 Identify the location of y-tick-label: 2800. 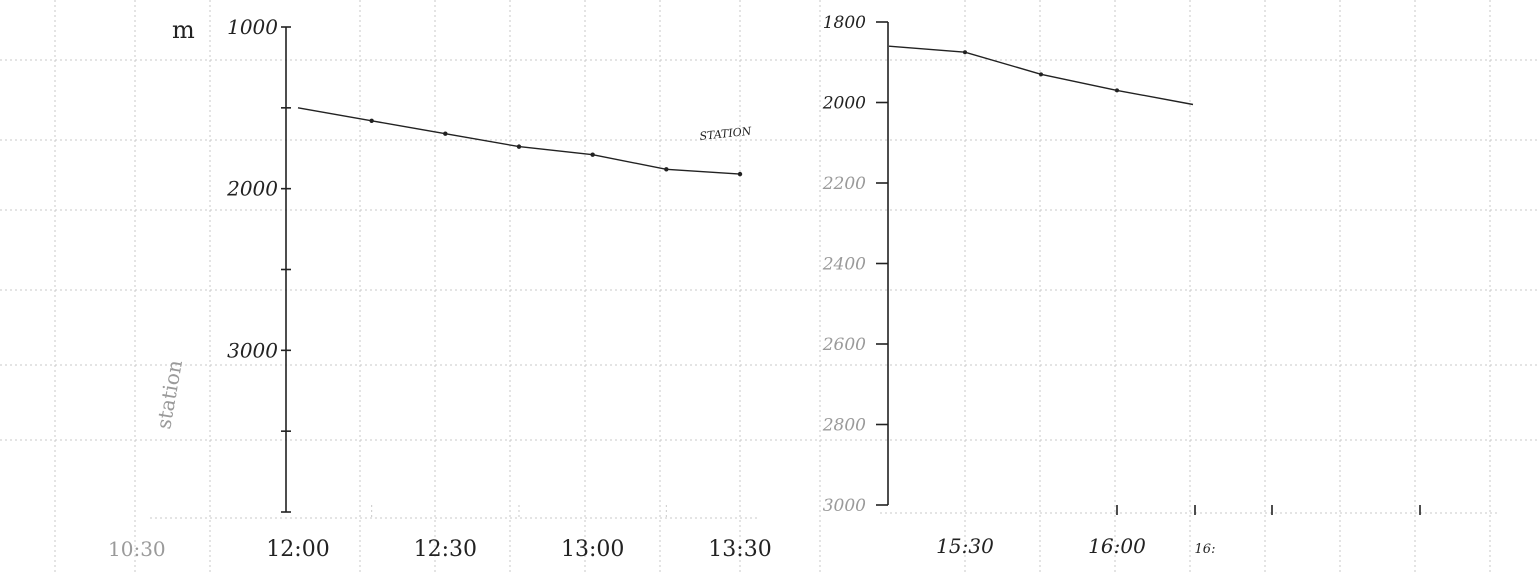
(844, 426).